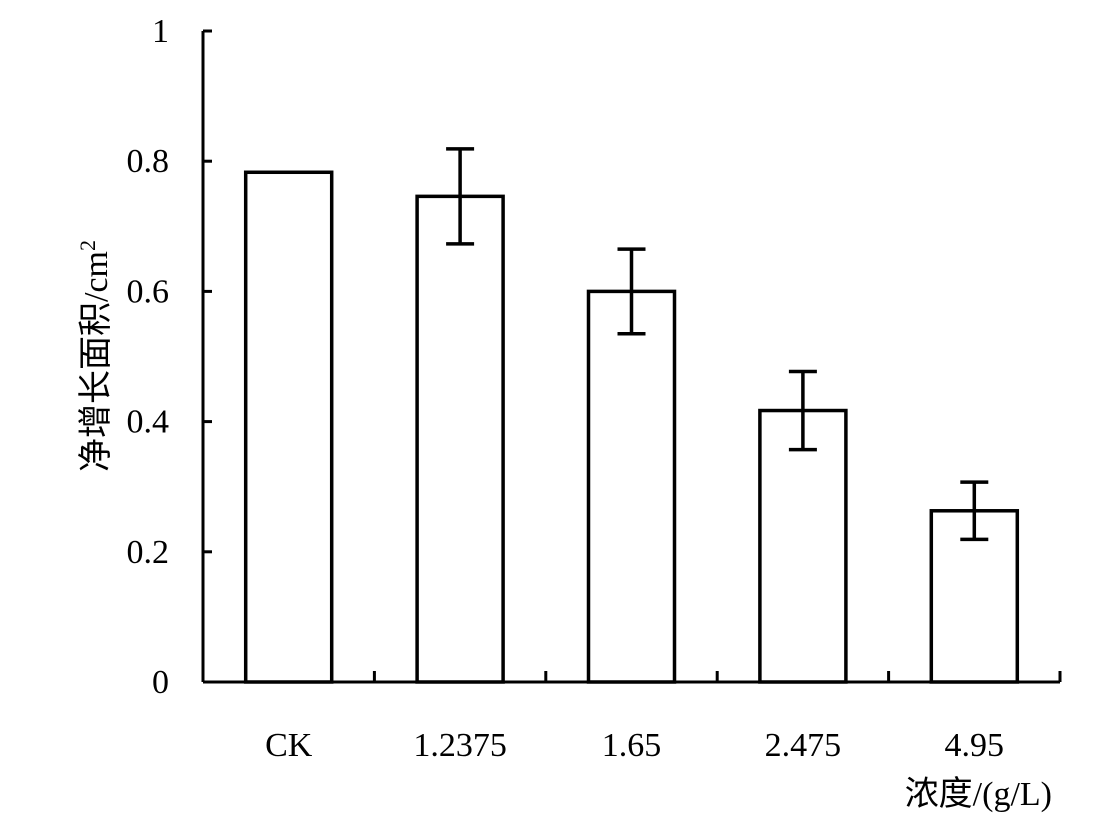 This screenshot has width=1099, height=826. I want to click on y-tick-label: 1, so click(160, 31).